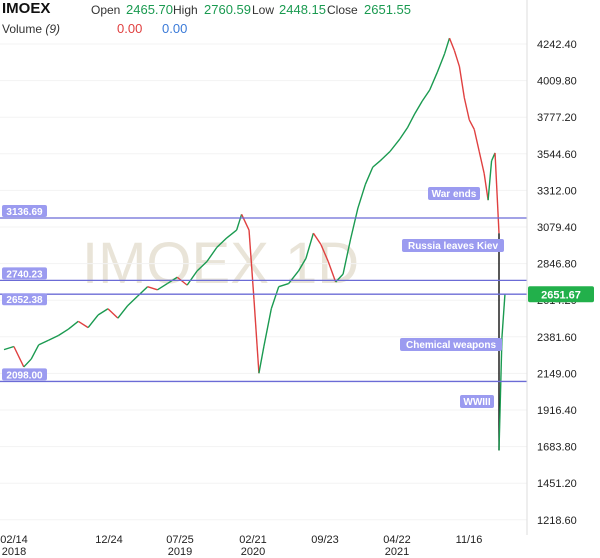 This screenshot has width=600, height=558. I want to click on level-label: 2740.23, so click(24, 274).